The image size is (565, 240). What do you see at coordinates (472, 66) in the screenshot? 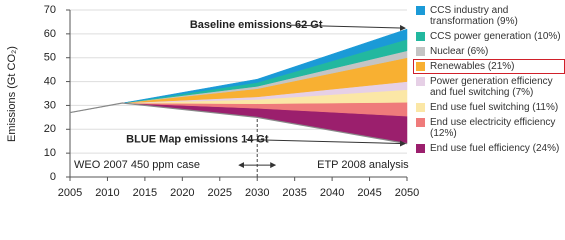
I see `legend-label: Renewables (21%)` at bounding box center [472, 66].